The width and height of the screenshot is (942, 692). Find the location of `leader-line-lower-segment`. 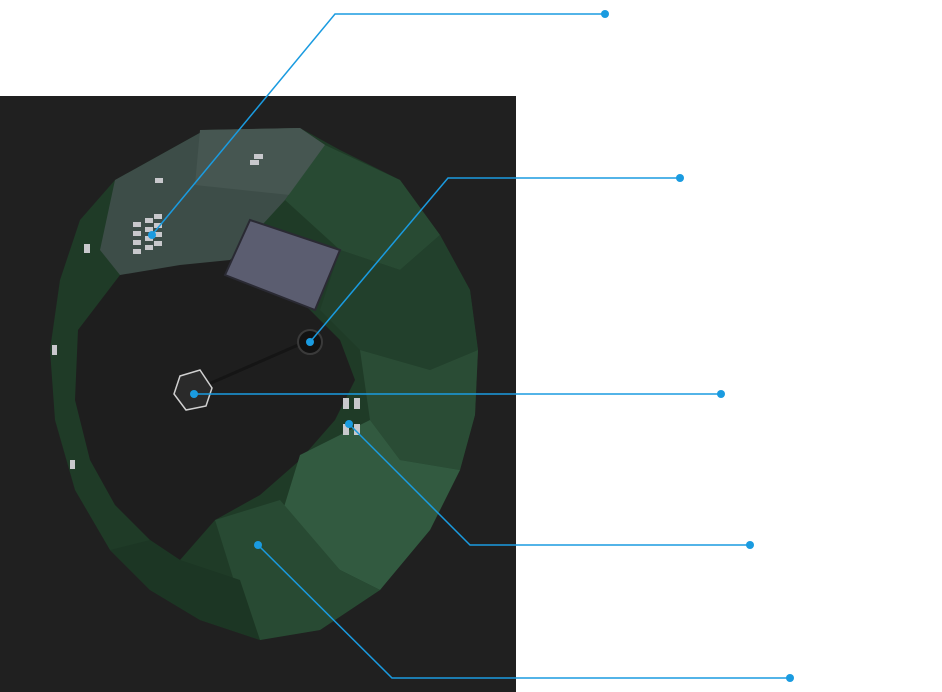

leader-line-lower-segment is located at coordinates (523, 611).